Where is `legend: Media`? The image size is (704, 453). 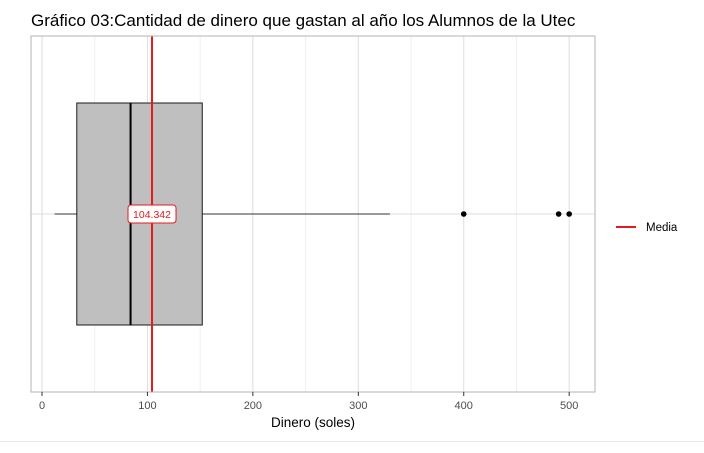
legend: Media is located at coordinates (647, 228).